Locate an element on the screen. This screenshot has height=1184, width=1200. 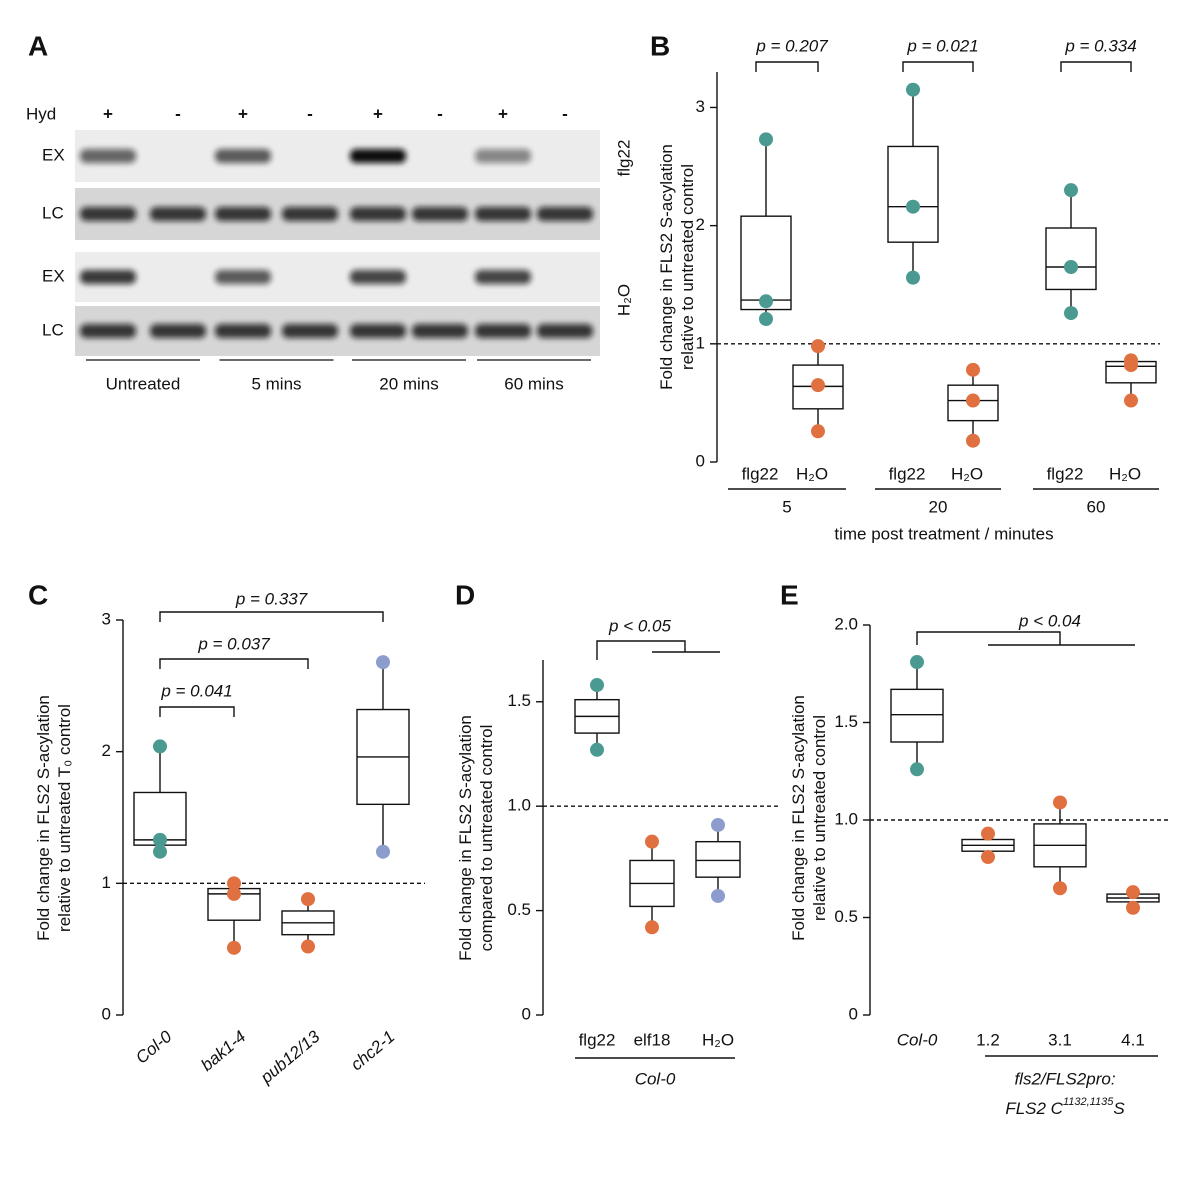
x-tick-label: pub12/13 is located at coordinates (290, 1057).